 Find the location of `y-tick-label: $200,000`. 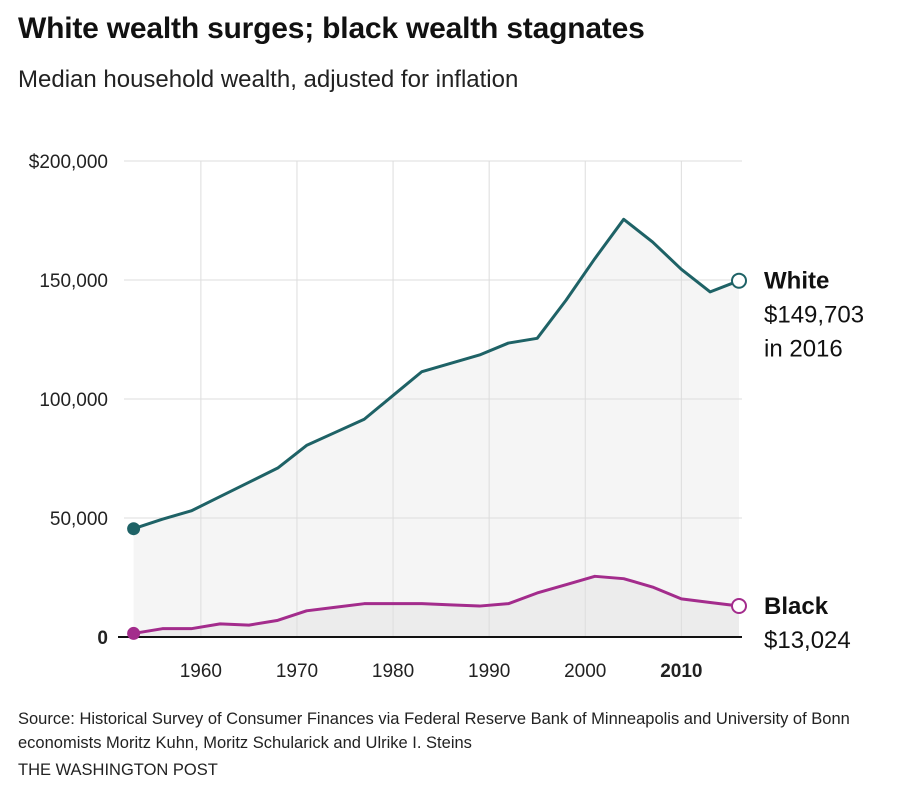

y-tick-label: $200,000 is located at coordinates (68, 162).